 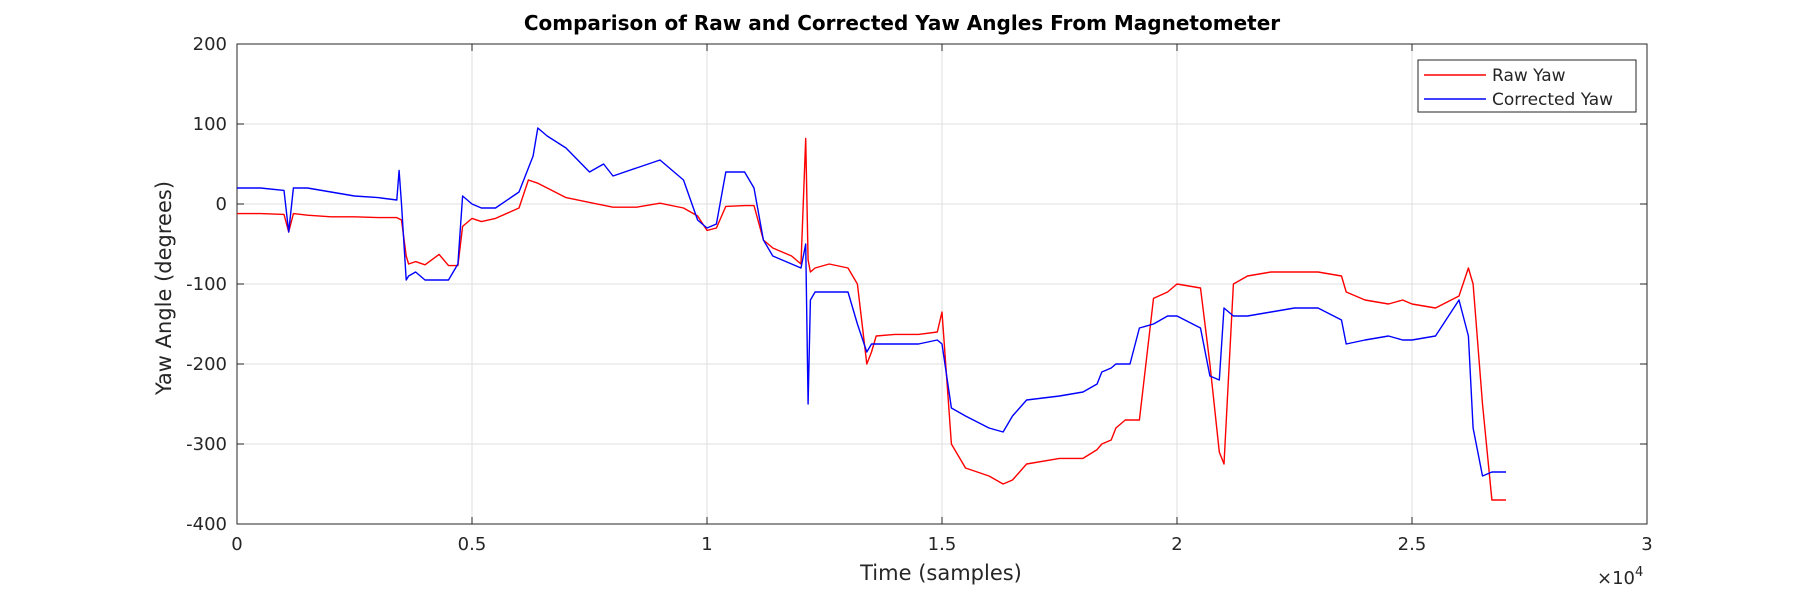 What do you see at coordinates (221, 204) in the screenshot?
I see `y-tick-label: 0` at bounding box center [221, 204].